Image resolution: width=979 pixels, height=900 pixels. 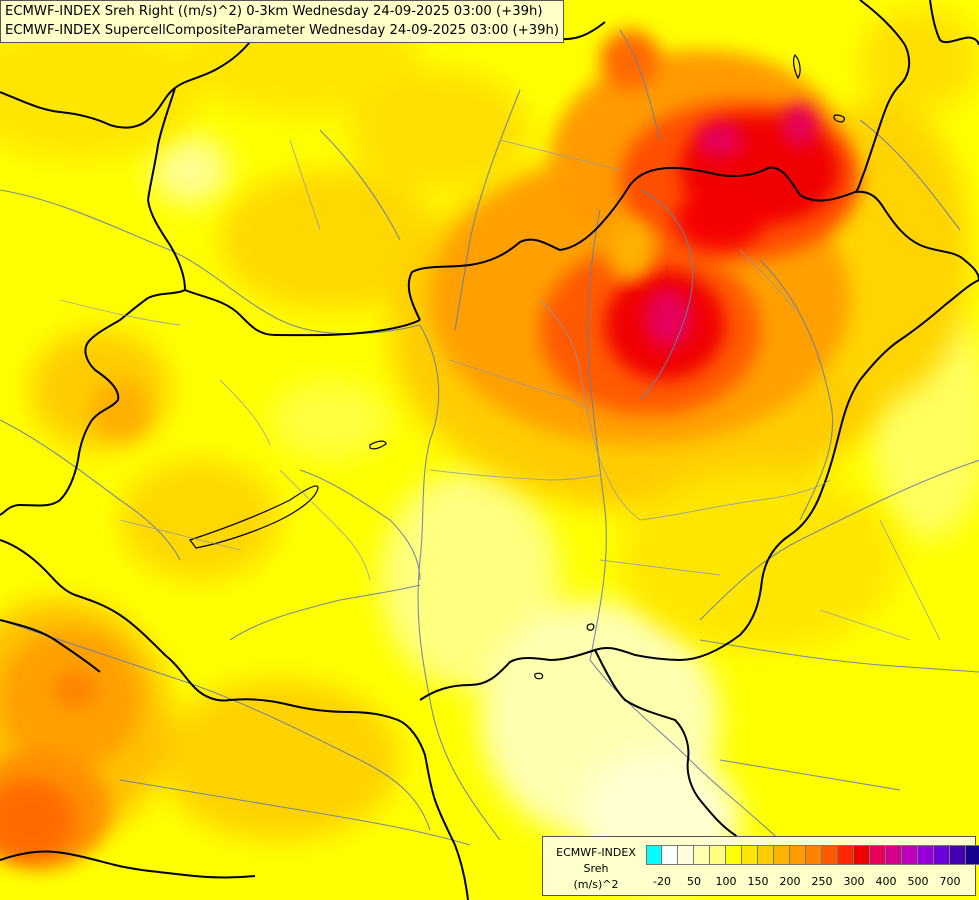 I want to click on legend-tick-label: 50, so click(x=694, y=881).